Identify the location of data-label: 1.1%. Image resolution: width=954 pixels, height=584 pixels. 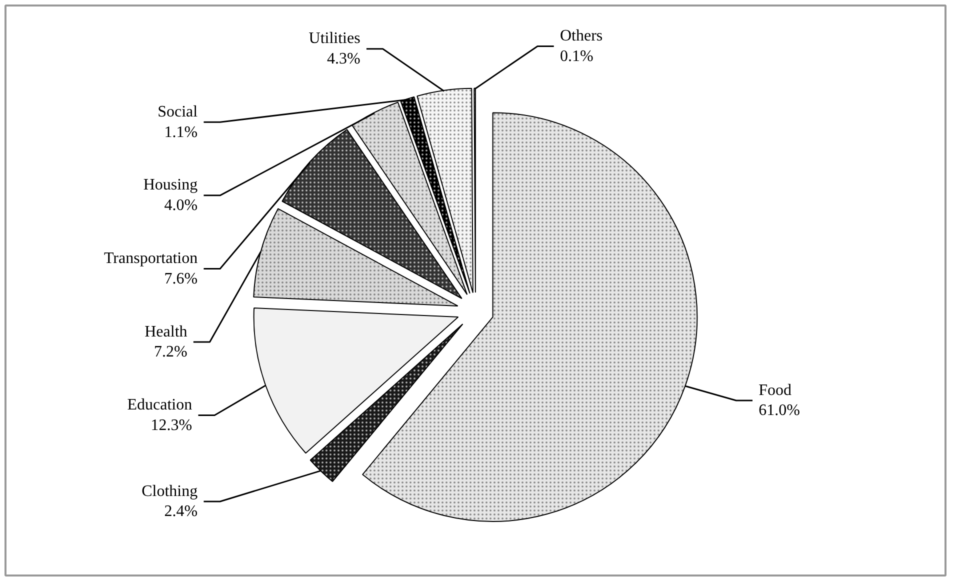
(181, 132).